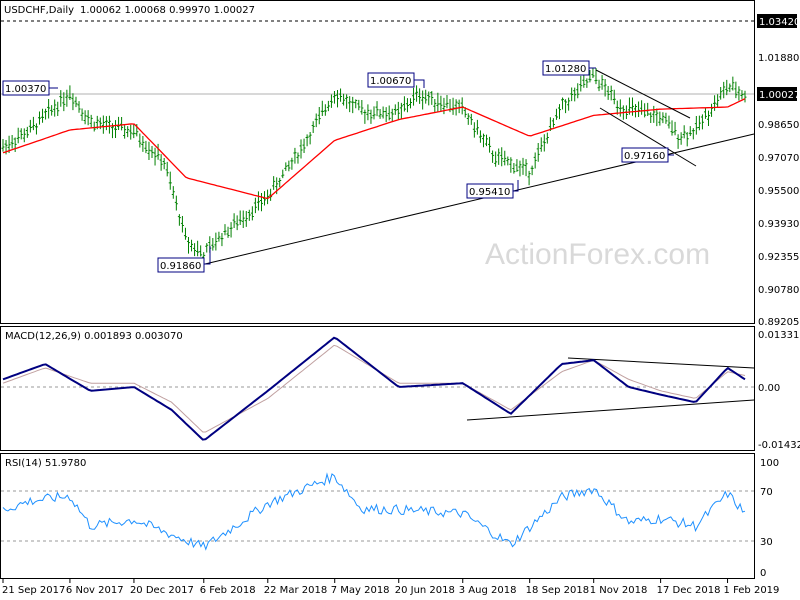  I want to click on macd-y-tick: 0.00, so click(769, 388).